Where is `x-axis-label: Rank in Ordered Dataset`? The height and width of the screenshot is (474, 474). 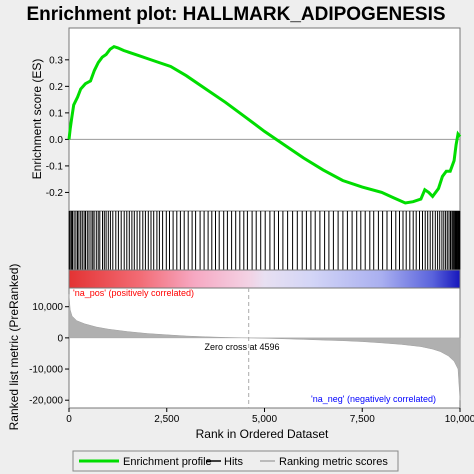 x-axis-label: Rank in Ordered Dataset is located at coordinates (262, 434).